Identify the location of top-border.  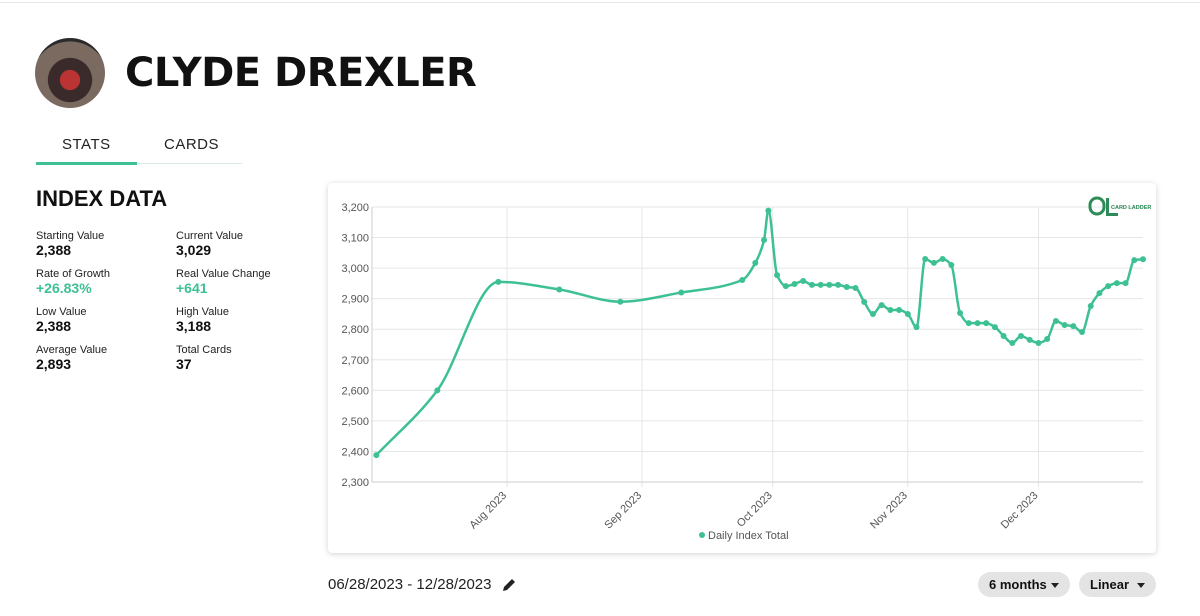
(600, 2).